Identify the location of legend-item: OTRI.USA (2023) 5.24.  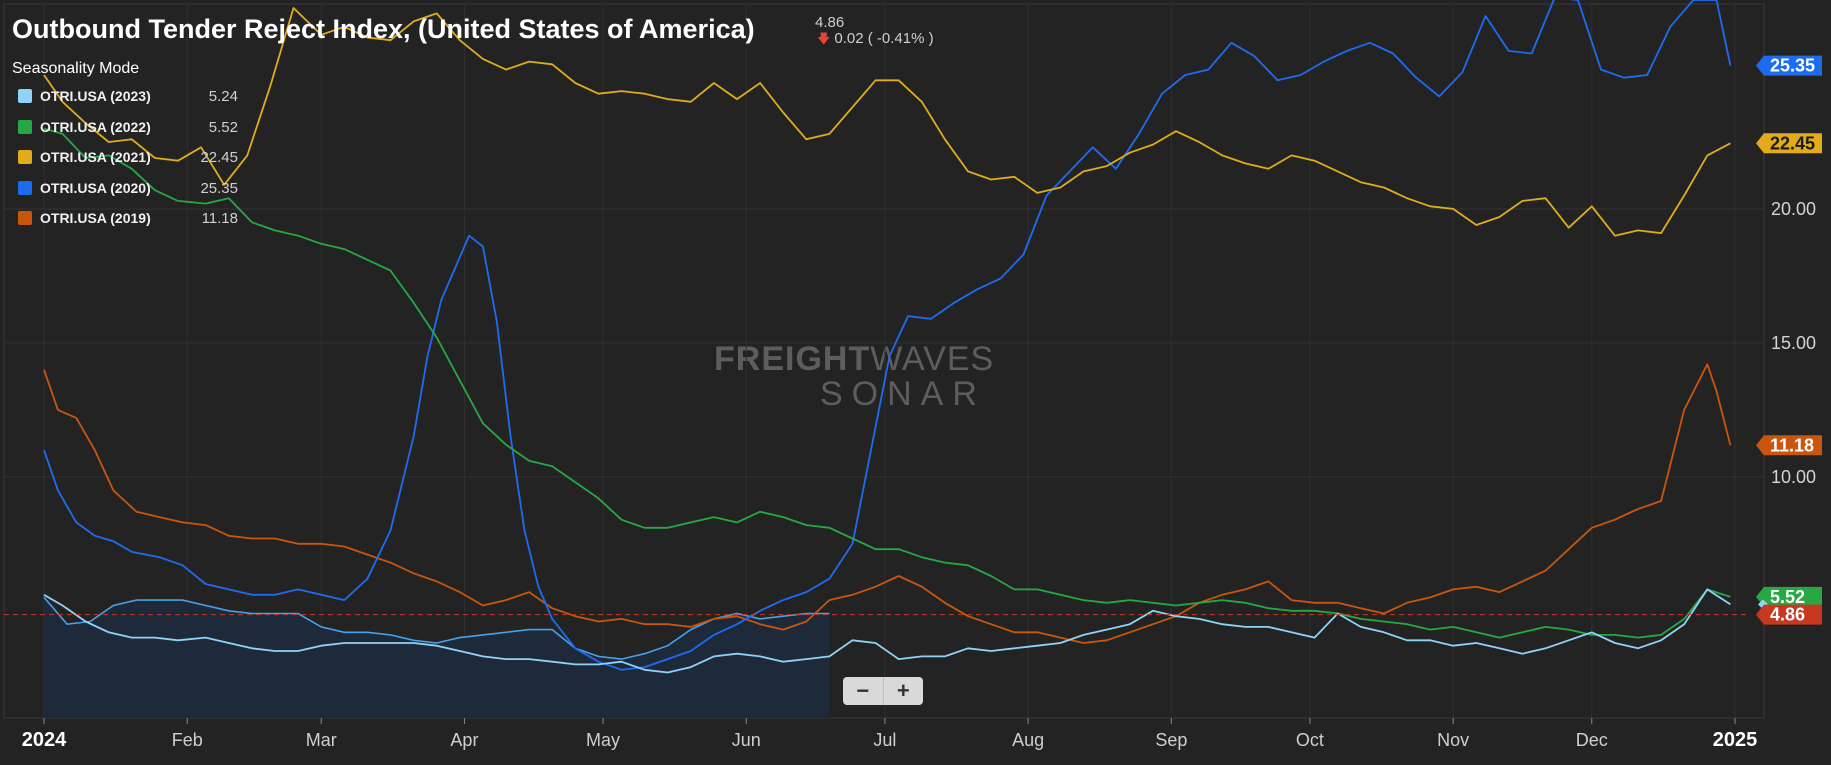
(128, 101).